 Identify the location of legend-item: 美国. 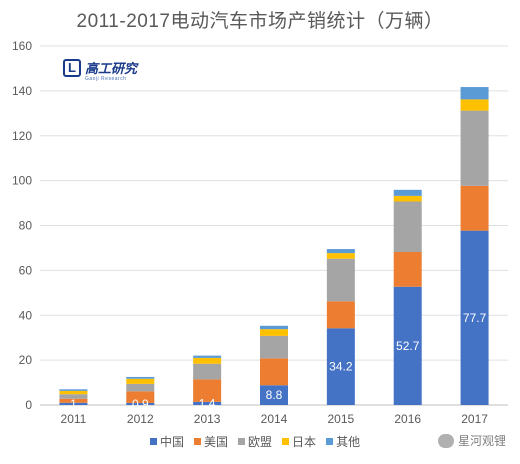
(211, 441).